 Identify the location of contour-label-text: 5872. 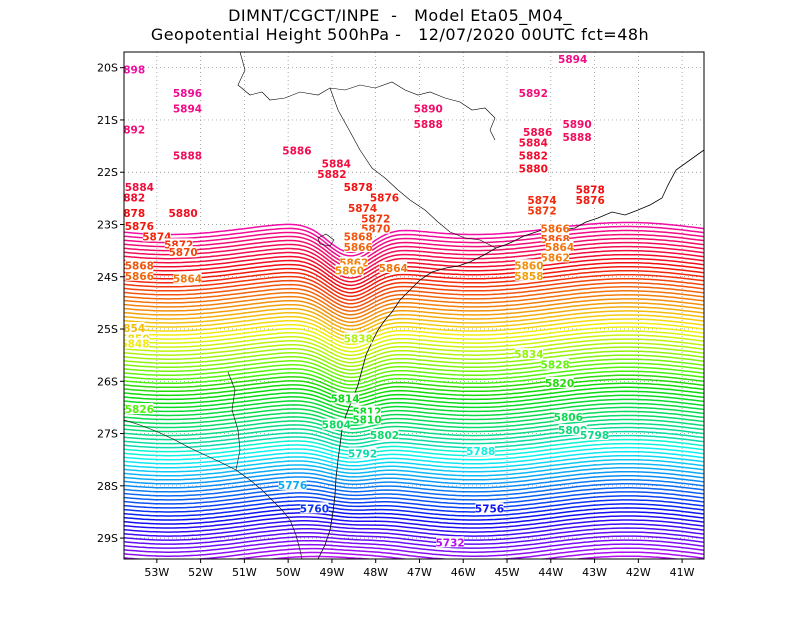
(375, 219).